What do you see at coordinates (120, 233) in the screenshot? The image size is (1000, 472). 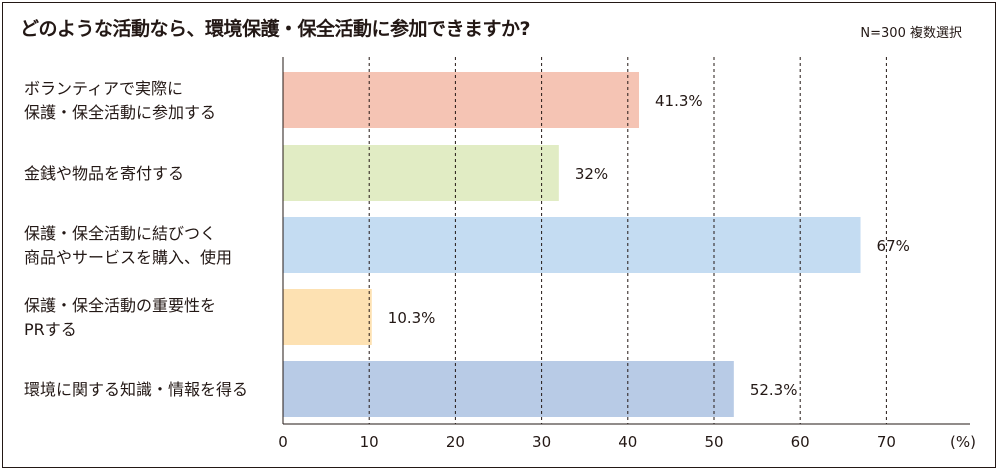 I see `category-label: 保護・保全活動に結びつく` at bounding box center [120, 233].